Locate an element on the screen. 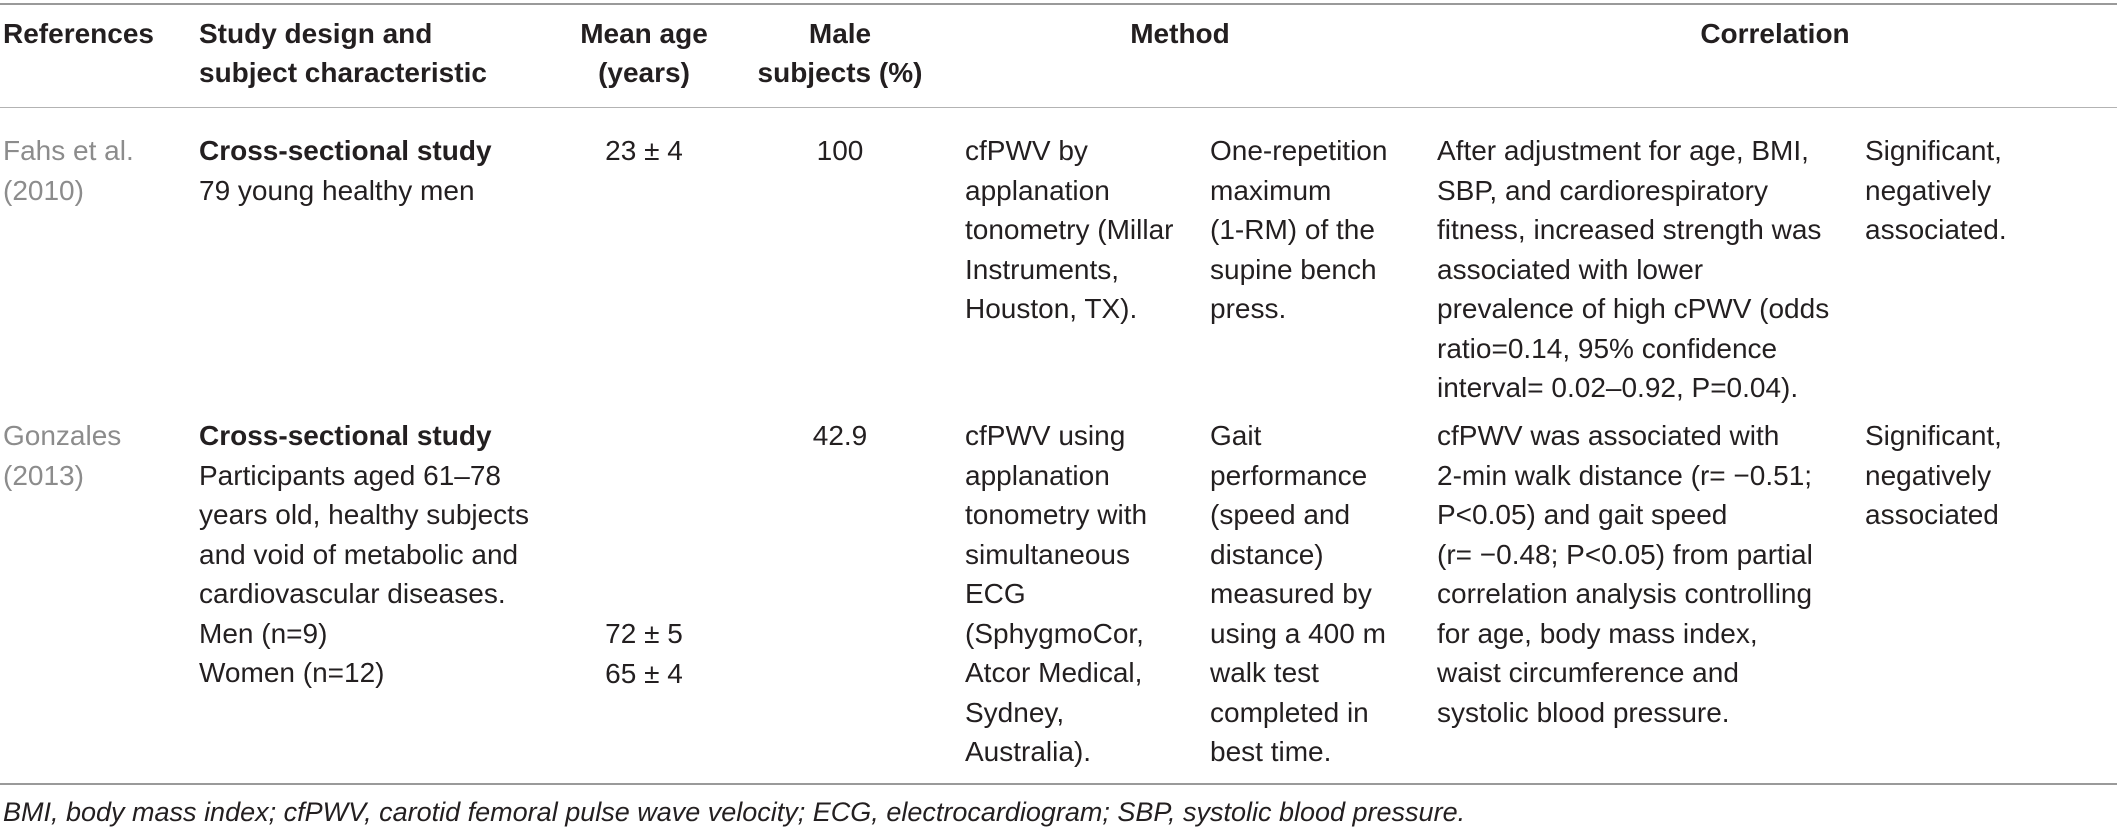  correlation-line: 2-min walk distance (r= −0.51; is located at coordinates (1625, 475).